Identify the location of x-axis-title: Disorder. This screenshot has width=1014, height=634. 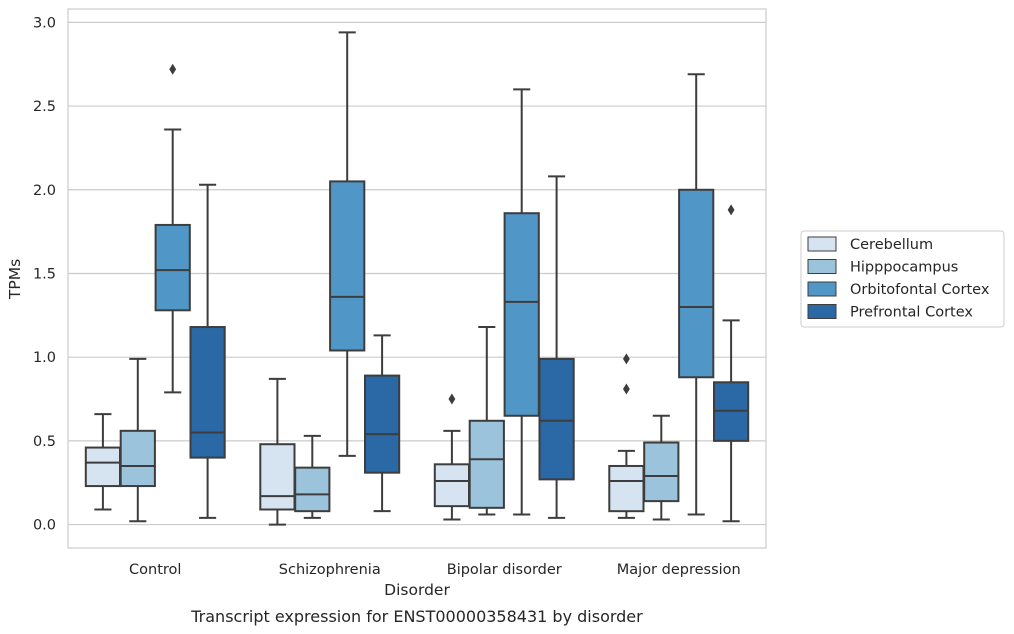
(417, 590).